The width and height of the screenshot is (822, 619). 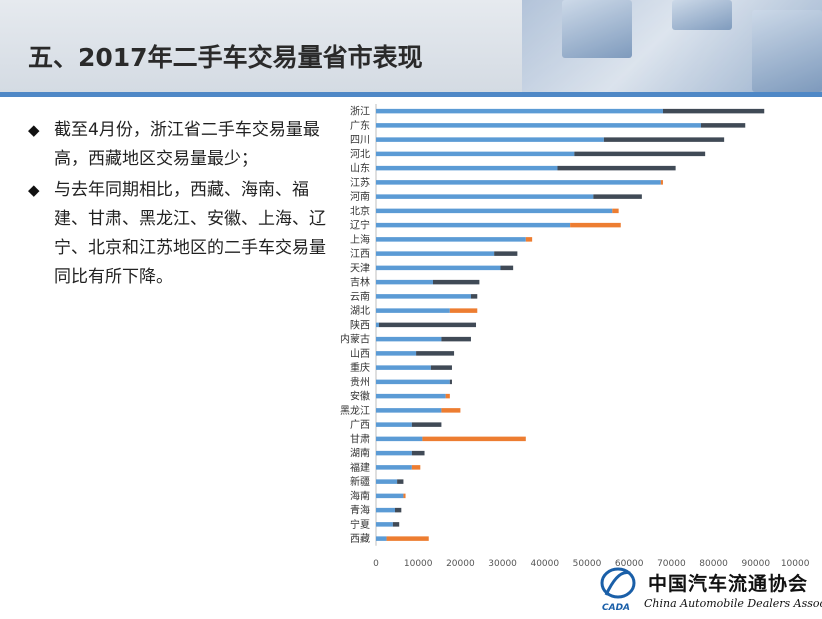 What do you see at coordinates (355, 410) in the screenshot?
I see `category-label: 黑龙江` at bounding box center [355, 410].